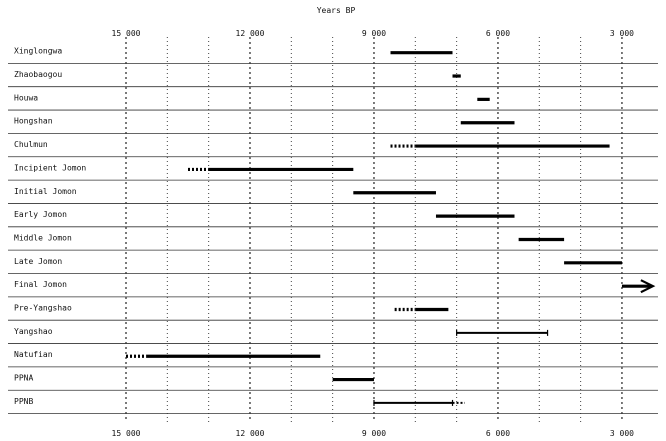  I want to click on row-label: Houwa, so click(26, 97).